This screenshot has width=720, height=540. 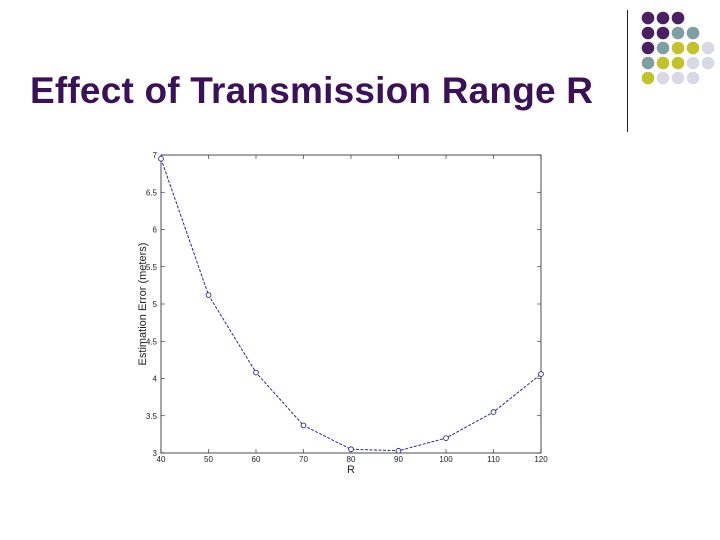 I want to click on x-axis-label: R, so click(x=351, y=470).